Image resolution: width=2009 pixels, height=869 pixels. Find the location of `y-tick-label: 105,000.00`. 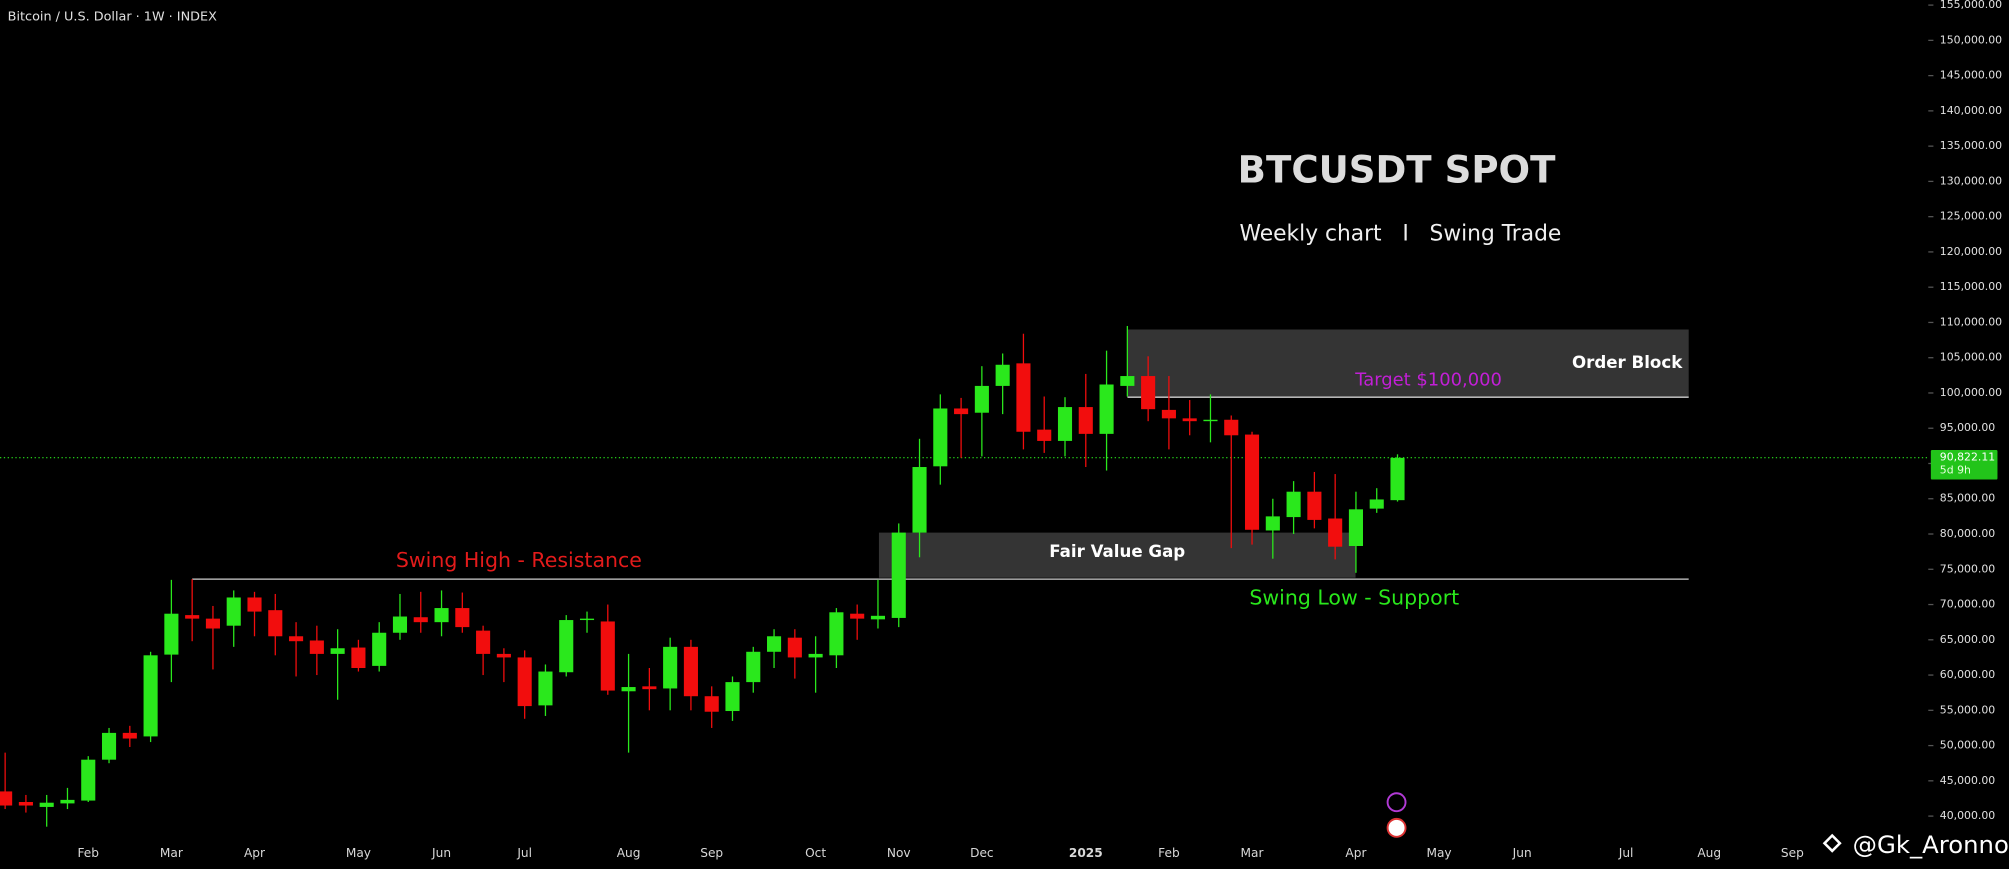

y-tick-label: 105,000.00 is located at coordinates (1971, 357).